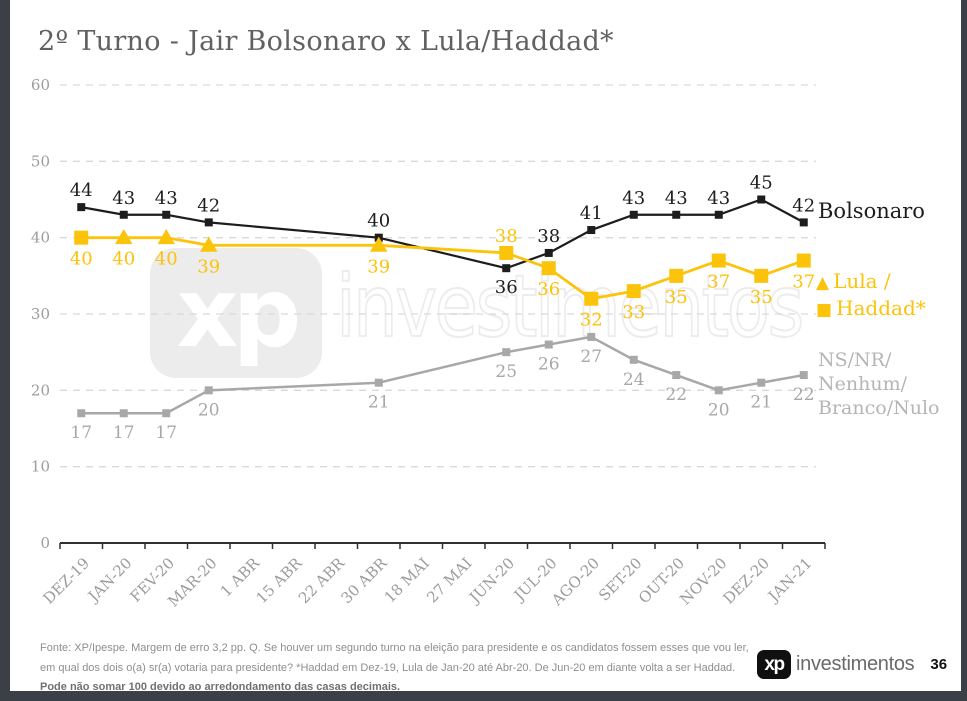 This screenshot has height=701, width=967. What do you see at coordinates (40, 314) in the screenshot?
I see `y-tick-label: 30` at bounding box center [40, 314].